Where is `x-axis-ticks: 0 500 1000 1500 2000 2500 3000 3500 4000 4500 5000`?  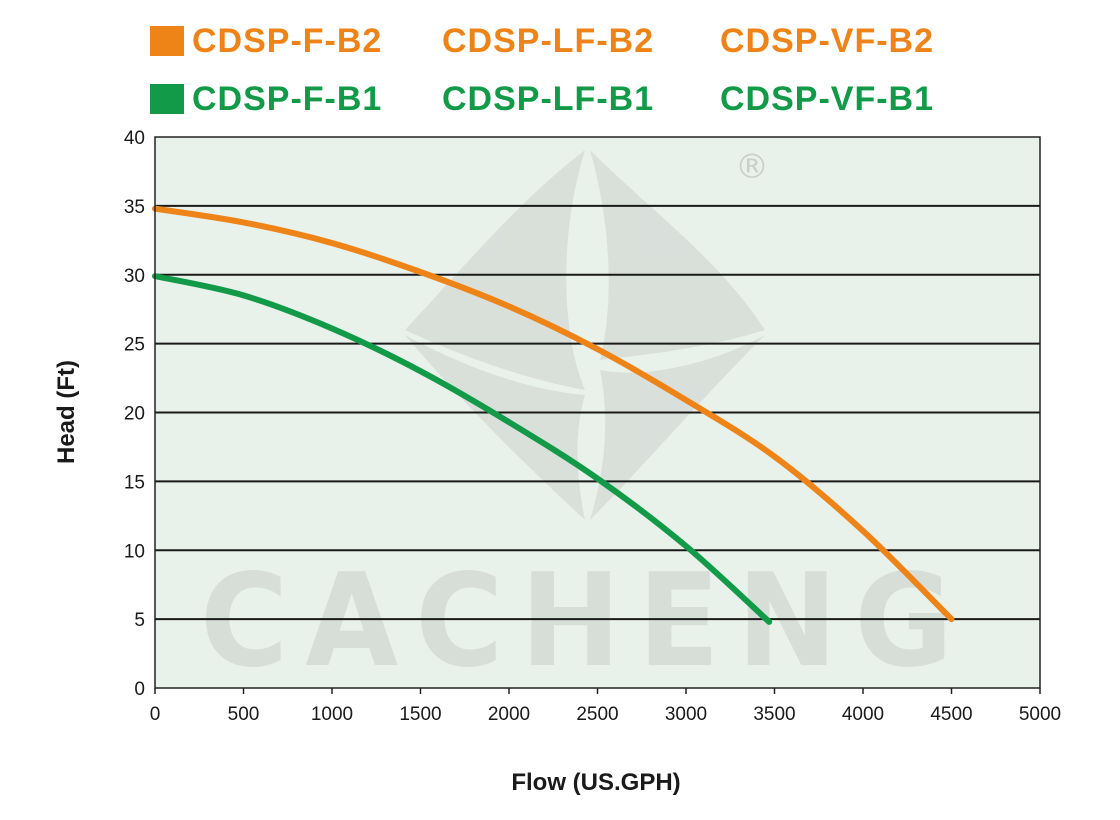
x-axis-ticks: 0 500 1000 1500 2000 2500 3000 3500 4000 4500 5000 is located at coordinates (605, 706).